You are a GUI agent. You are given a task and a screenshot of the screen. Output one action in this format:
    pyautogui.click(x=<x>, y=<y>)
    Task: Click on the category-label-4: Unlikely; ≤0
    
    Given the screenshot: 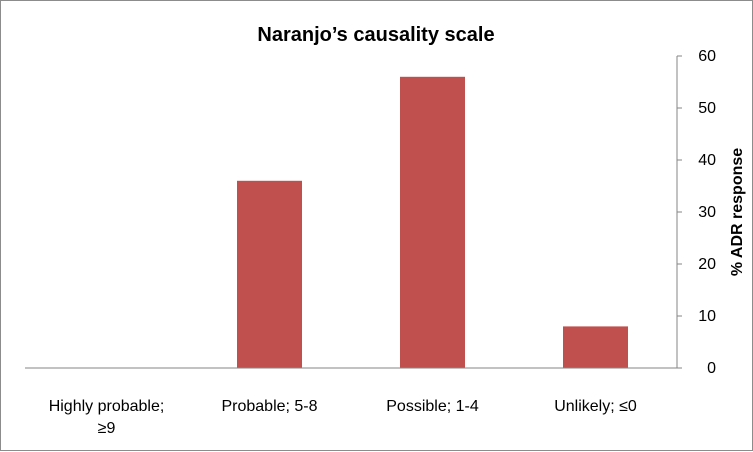 What is the action you would take?
    pyautogui.click(x=595, y=406)
    